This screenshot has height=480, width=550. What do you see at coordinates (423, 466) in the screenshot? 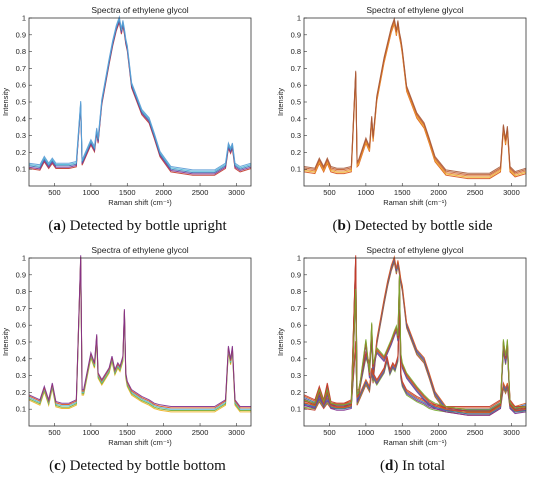
I see `caption-text: In total` at bounding box center [423, 466].